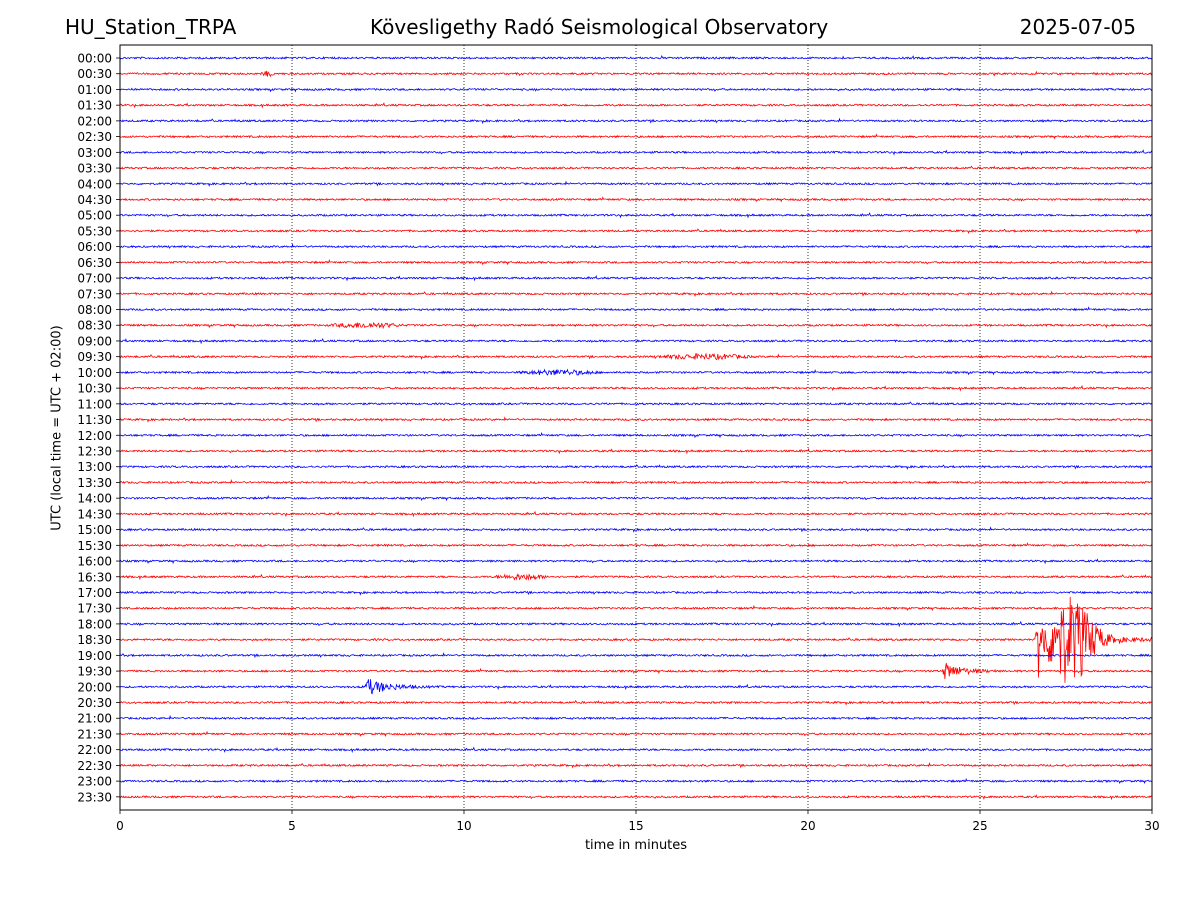  Describe the element at coordinates (94, 546) in the screenshot. I see `y-tick-label: 15:30` at that location.